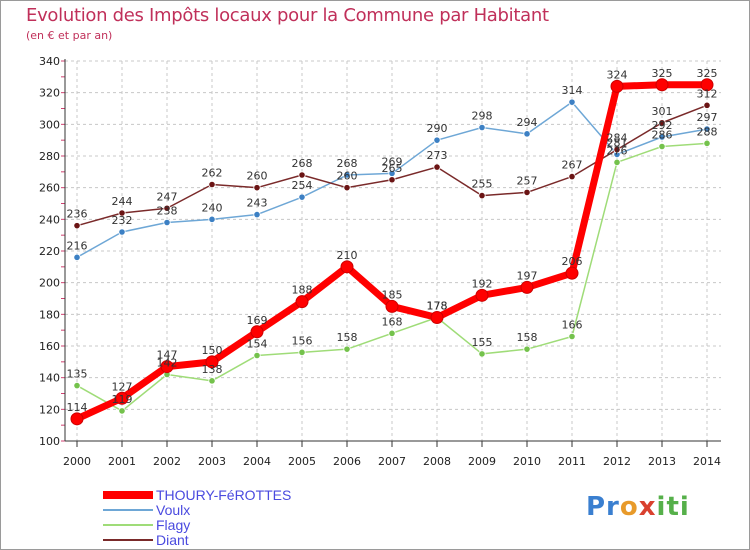 This screenshot has width=750, height=550. What do you see at coordinates (647, 507) in the screenshot?
I see `logo-part-3: x` at bounding box center [647, 507].